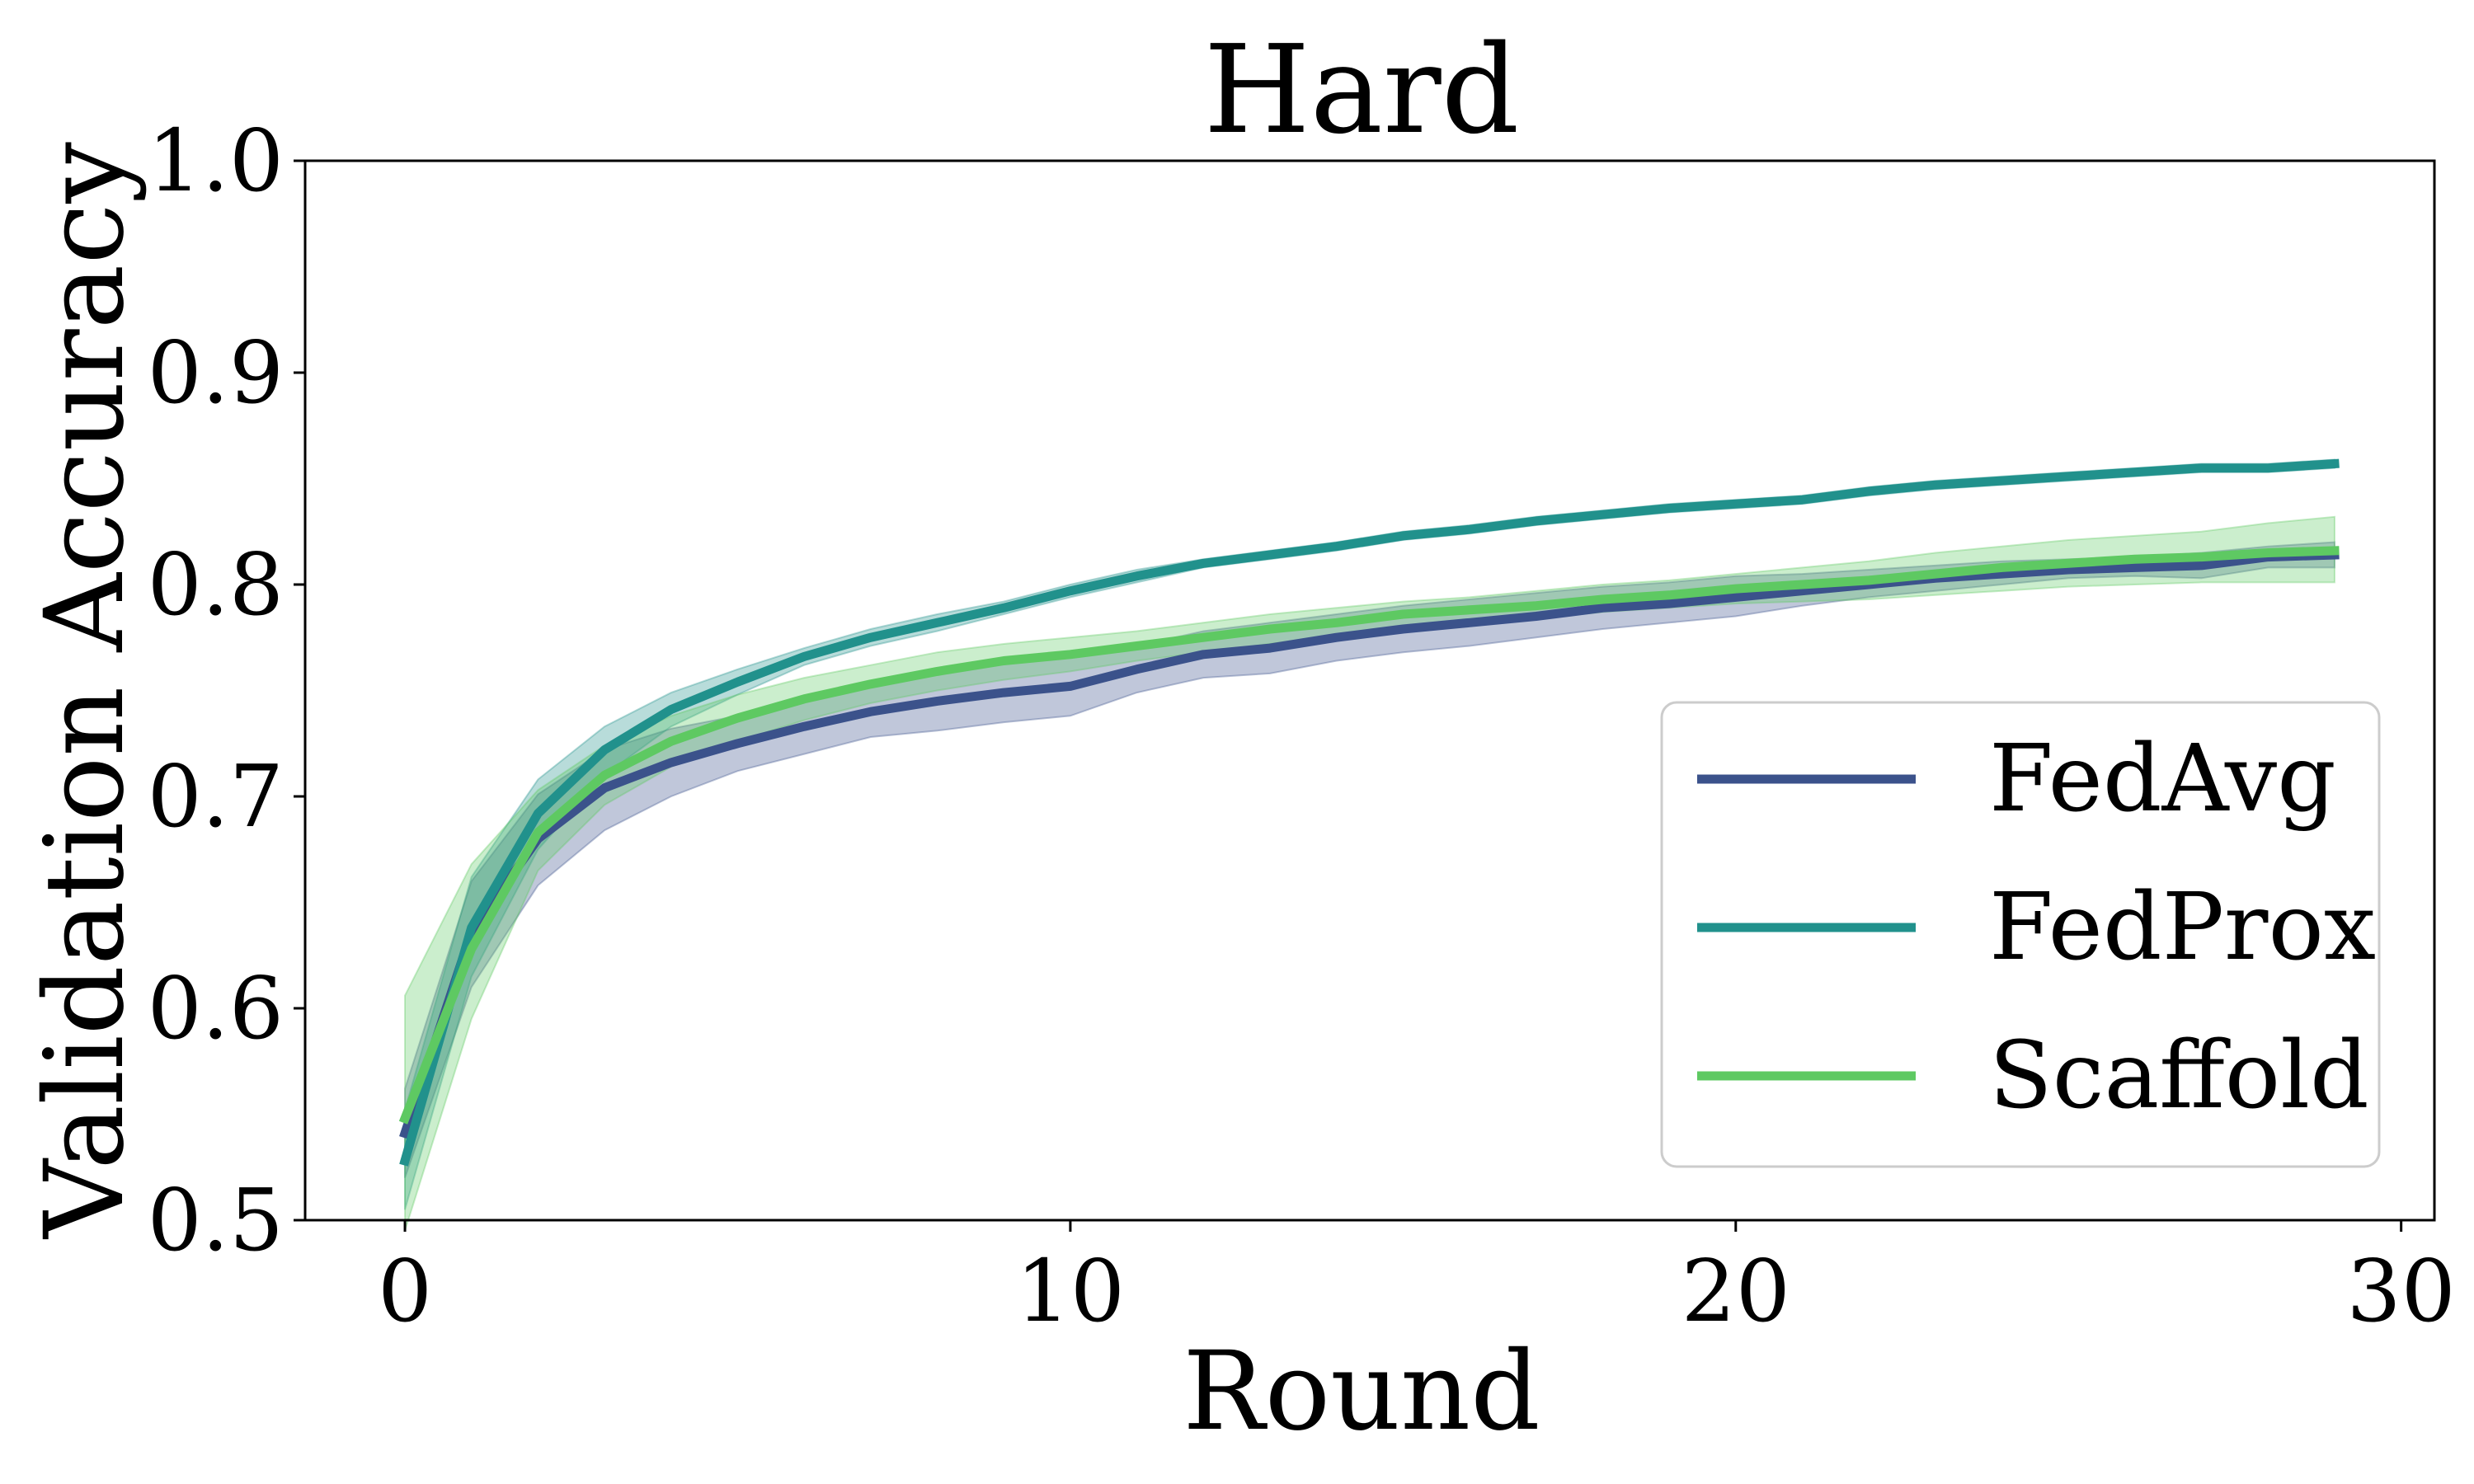 Image resolution: width=2474 pixels, height=1484 pixels. Describe the element at coordinates (1417, 1280) in the screenshot. I see `x-axis-ticks: 0 10 20 30` at that location.